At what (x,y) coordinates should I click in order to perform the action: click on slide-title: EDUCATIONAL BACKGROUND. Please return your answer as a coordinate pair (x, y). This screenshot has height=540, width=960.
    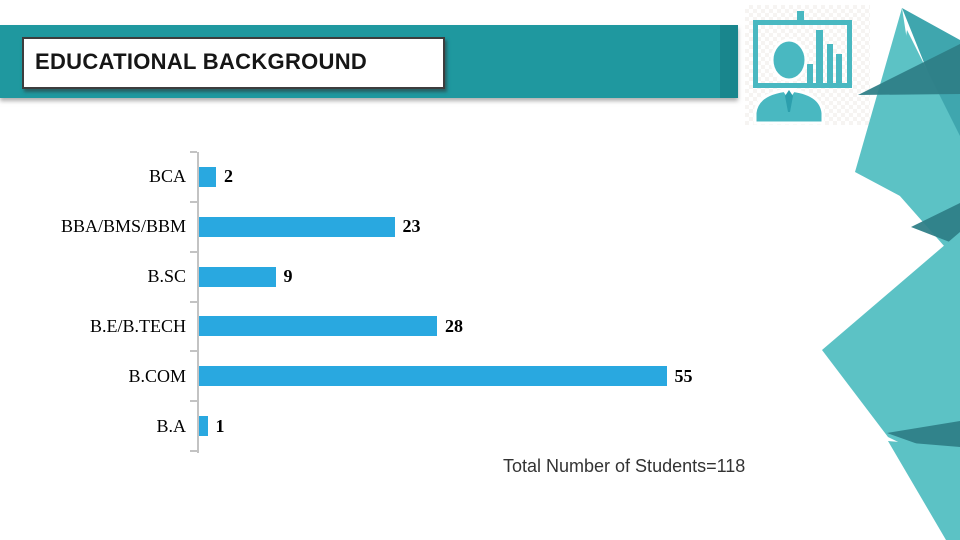
    Looking at the image, I should click on (201, 61).